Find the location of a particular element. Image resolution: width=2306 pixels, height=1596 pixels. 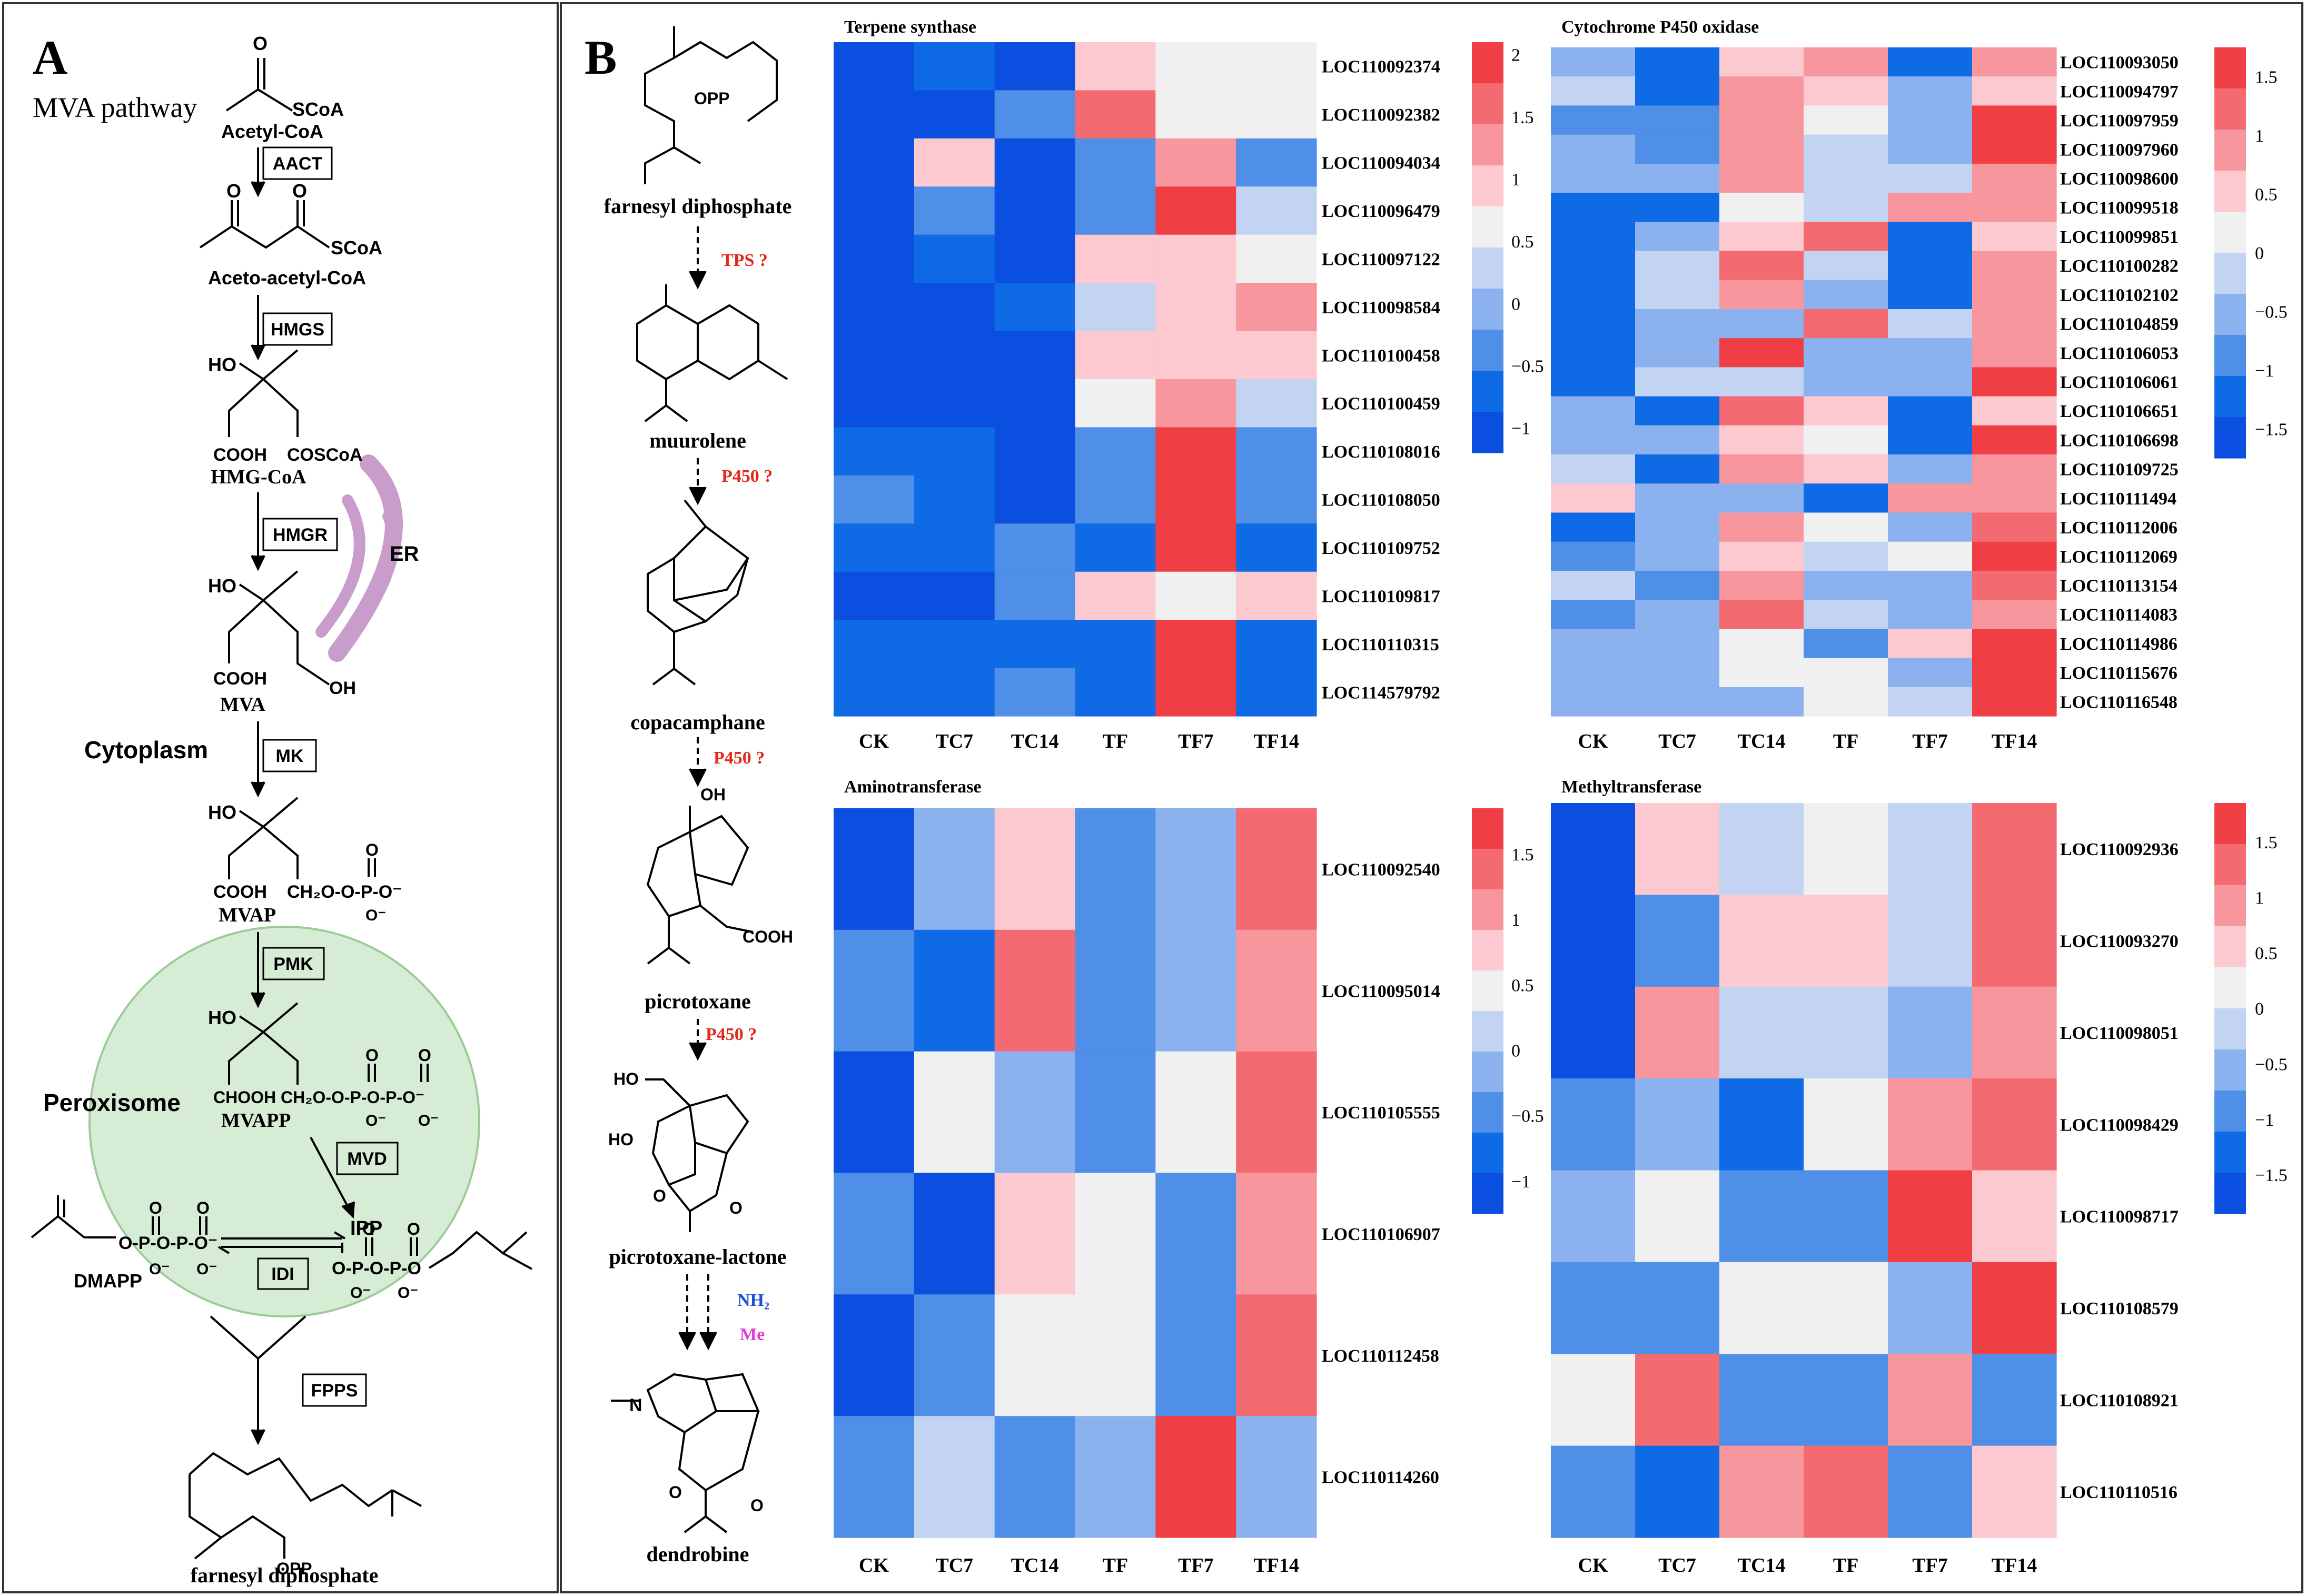

mva-label: MVA is located at coordinates (242, 705).